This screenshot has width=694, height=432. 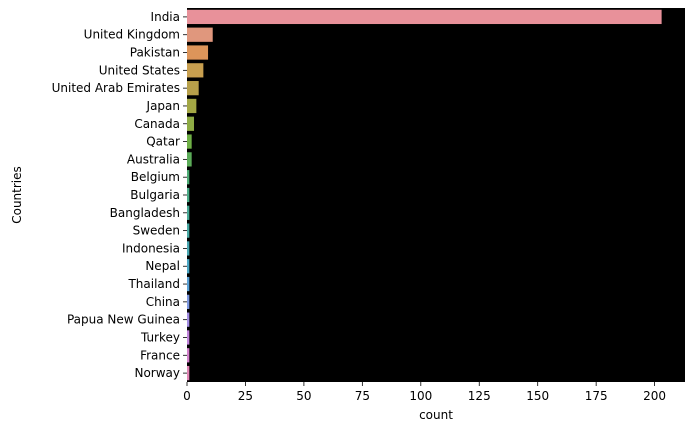 What do you see at coordinates (193, 88) in the screenshot?
I see `bar-united-arab-emirates` at bounding box center [193, 88].